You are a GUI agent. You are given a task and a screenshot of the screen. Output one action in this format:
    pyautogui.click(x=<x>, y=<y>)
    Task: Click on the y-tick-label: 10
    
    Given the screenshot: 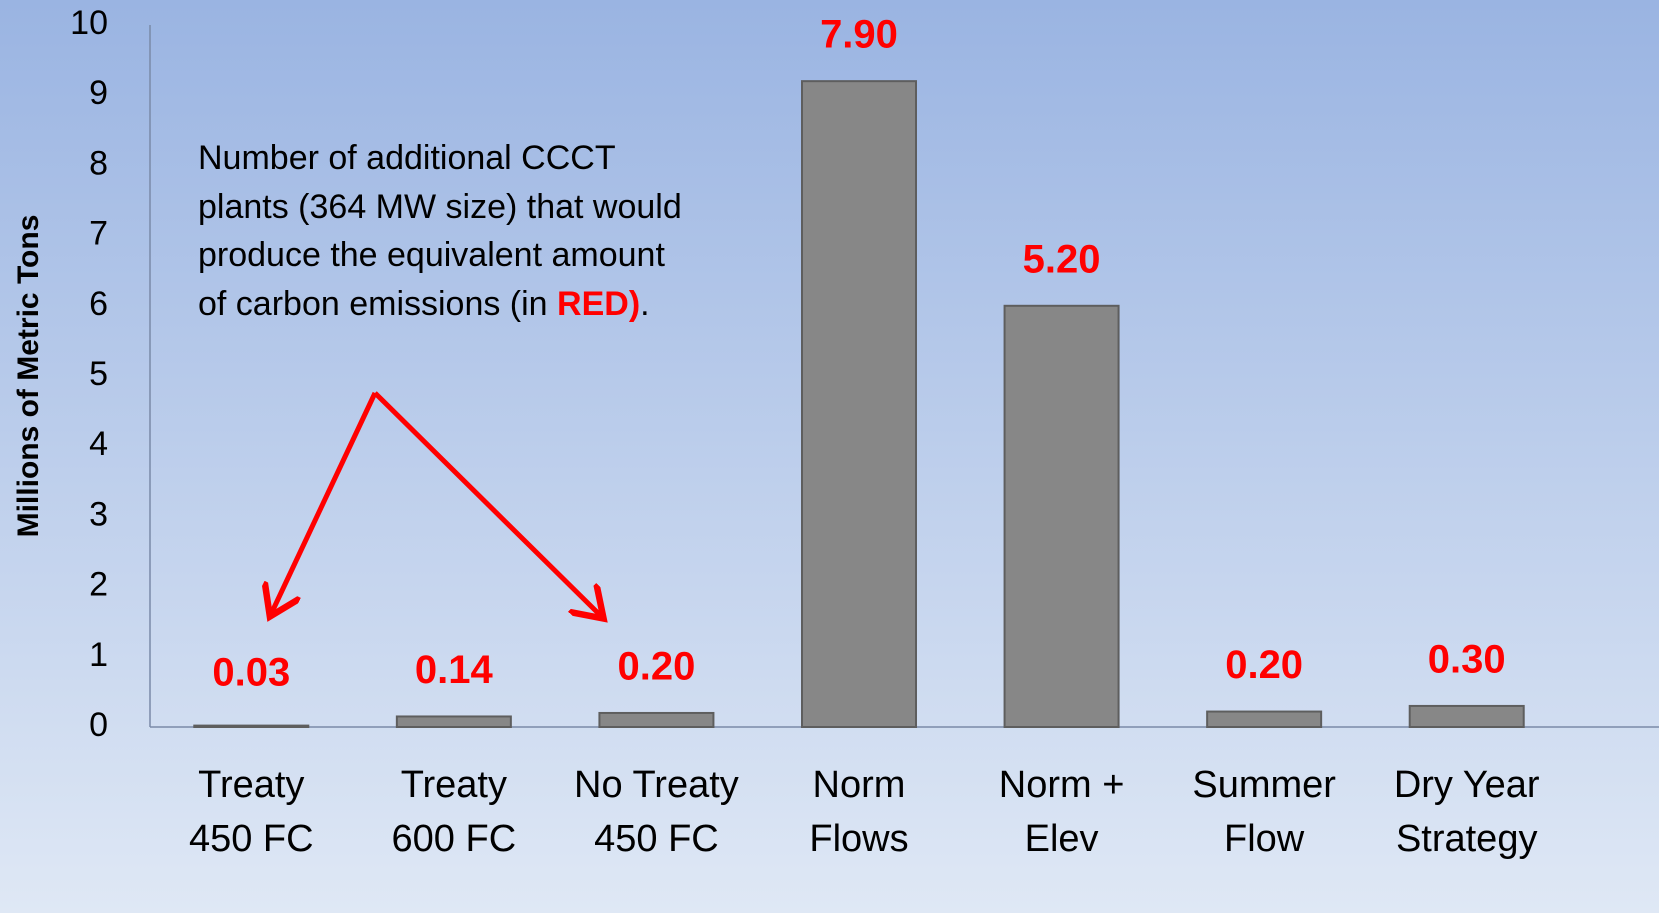 What is the action you would take?
    pyautogui.click(x=89, y=23)
    